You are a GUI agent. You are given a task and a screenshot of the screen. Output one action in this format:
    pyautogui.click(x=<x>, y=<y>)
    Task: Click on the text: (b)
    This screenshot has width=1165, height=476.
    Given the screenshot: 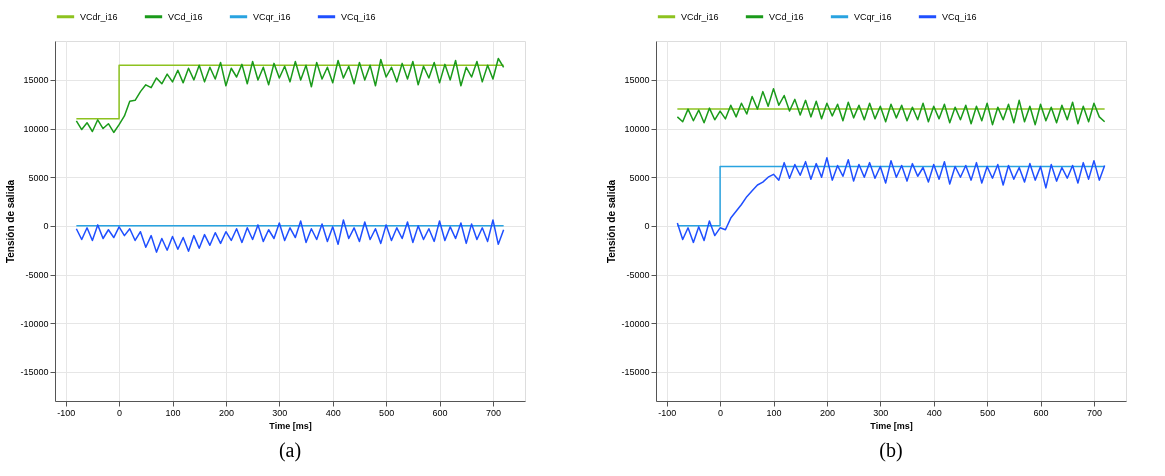 What is the action you would take?
    pyautogui.click(x=891, y=450)
    